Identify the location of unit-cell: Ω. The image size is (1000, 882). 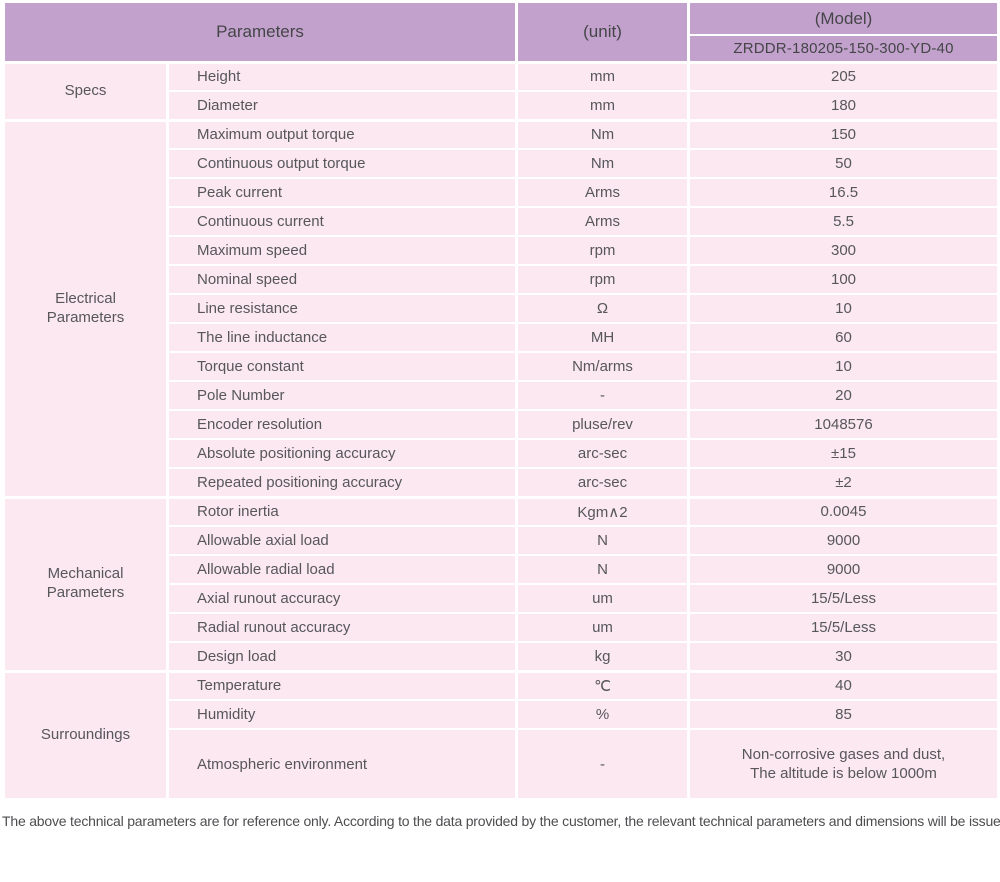
(602, 308).